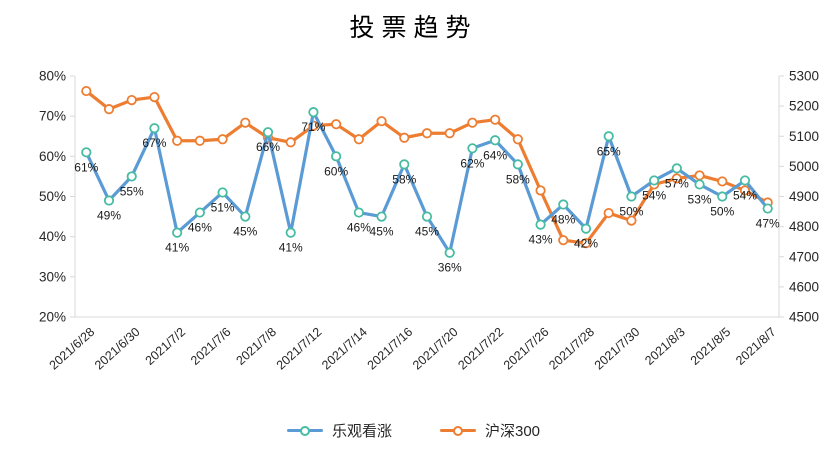 The image size is (827, 473). I want to click on data-point-label: 61%, so click(86, 167).